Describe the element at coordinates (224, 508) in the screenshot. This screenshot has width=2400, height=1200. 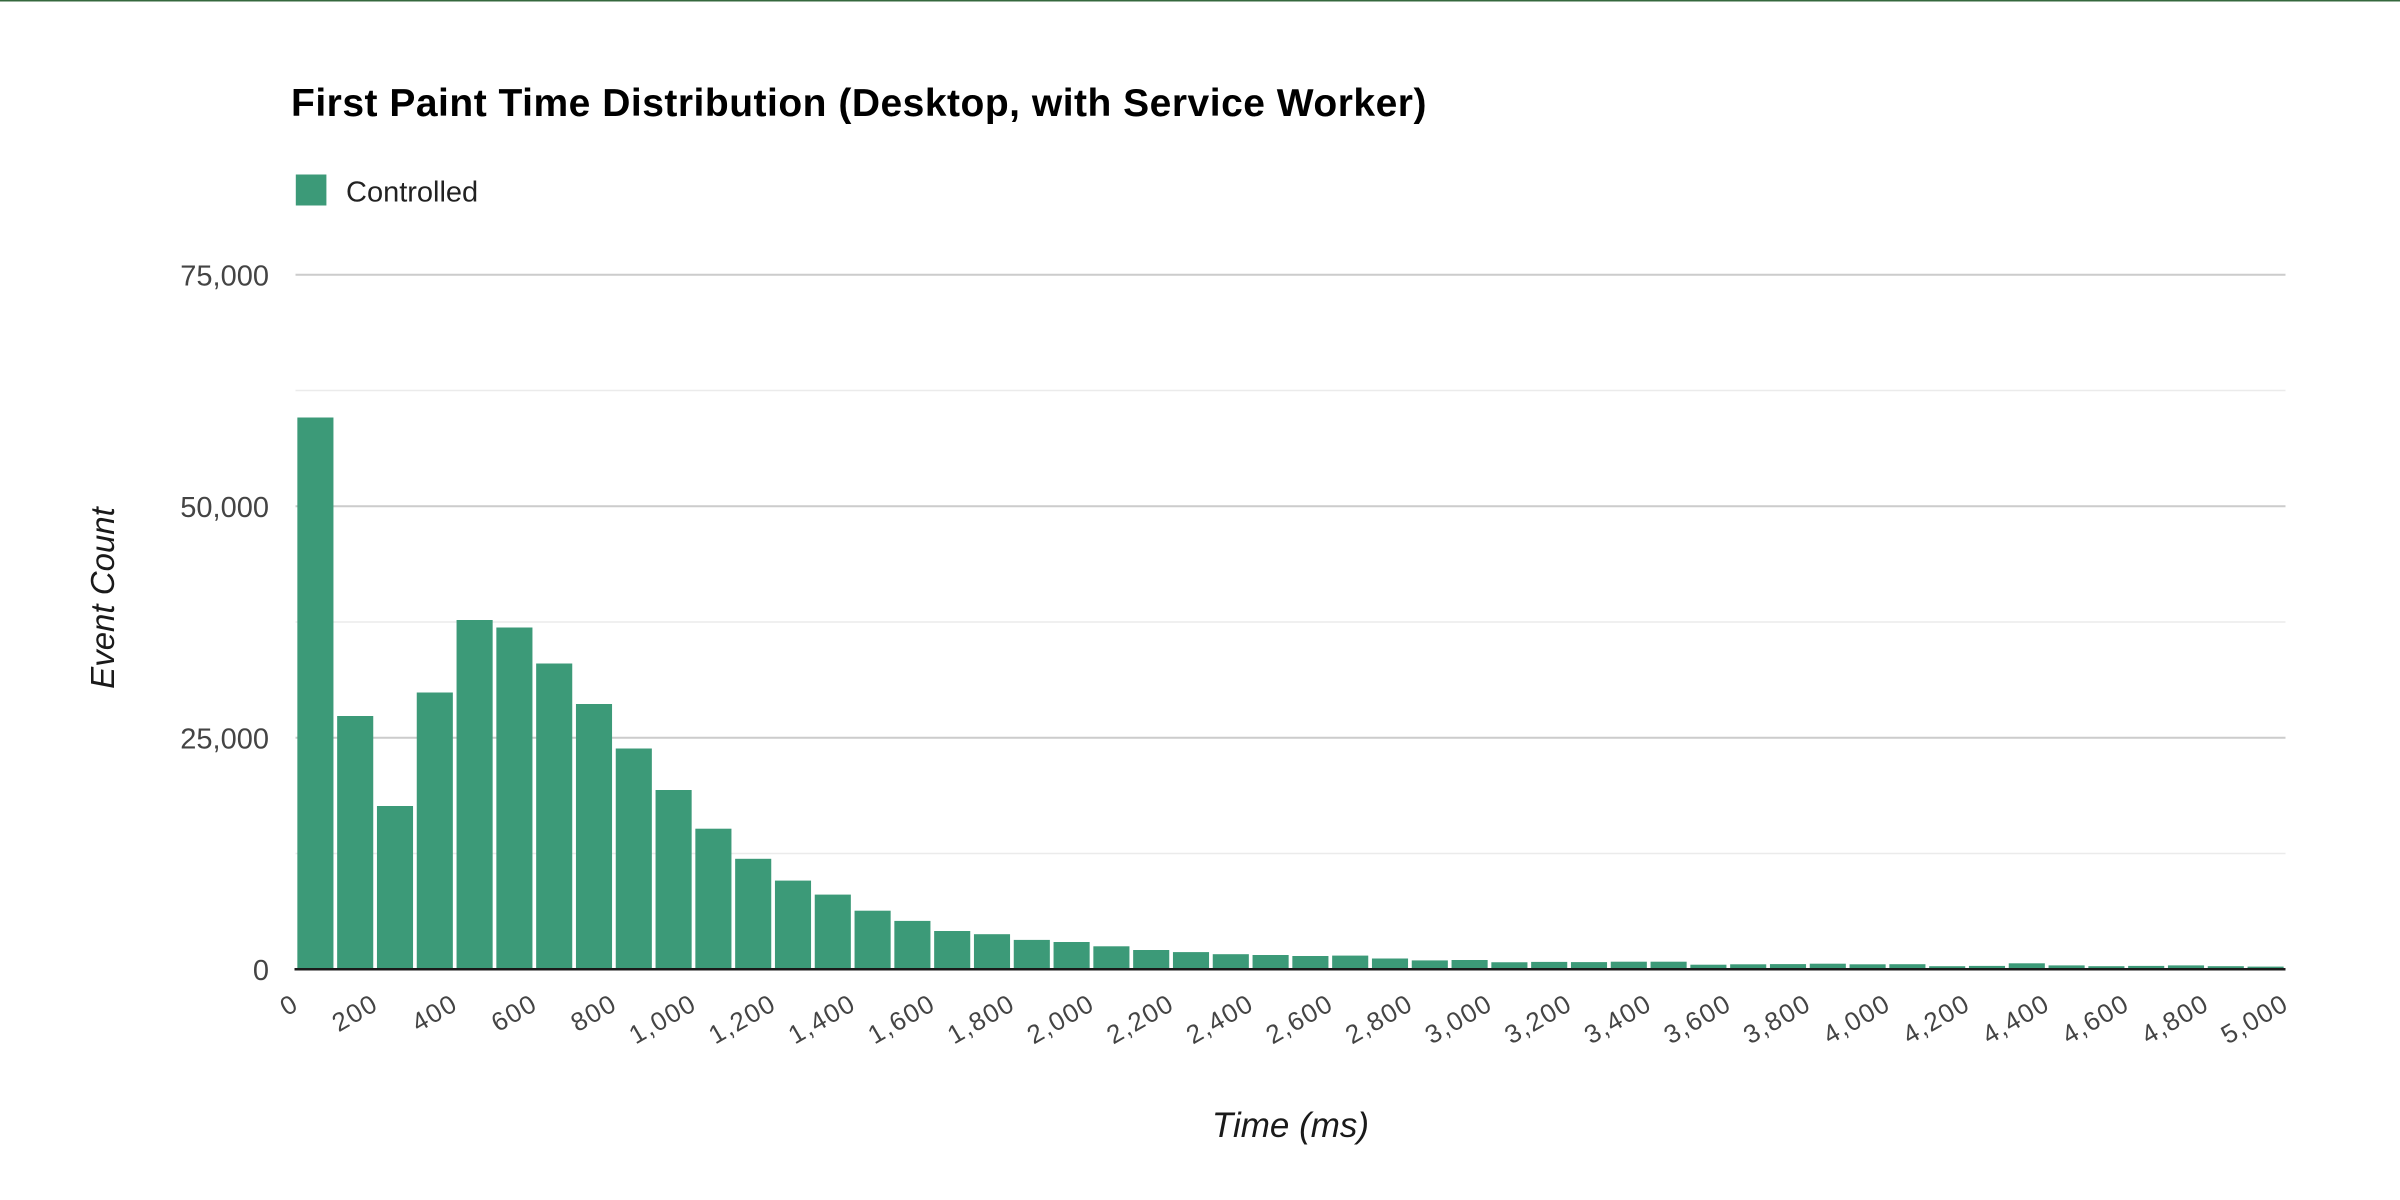
I see `svg-text: 50,000` at that location.